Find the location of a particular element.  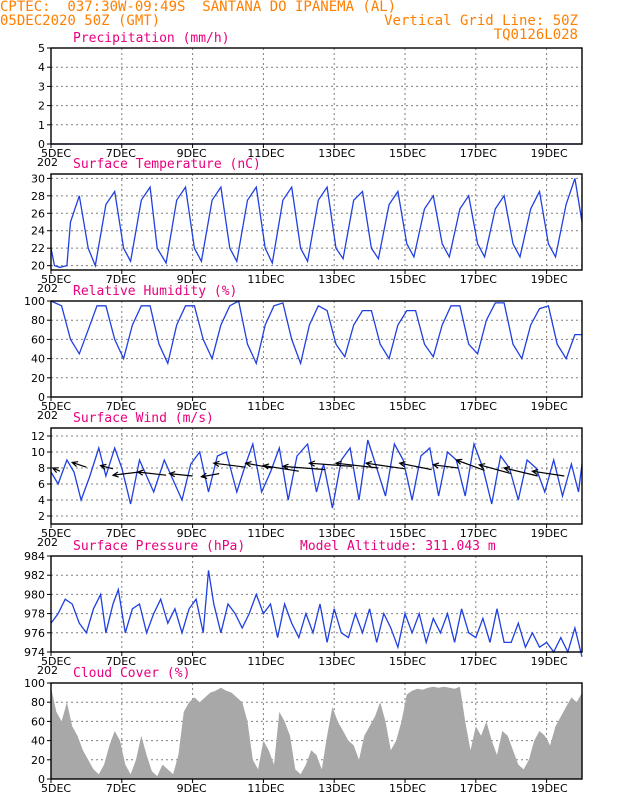

temperature-line is located at coordinates (316, 223).